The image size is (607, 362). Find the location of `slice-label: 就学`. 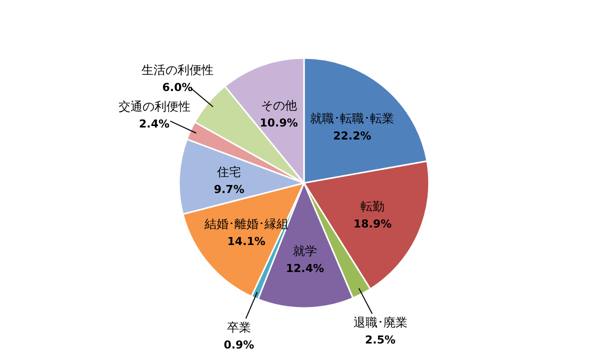

slice-label: 就学 is located at coordinates (304, 251).